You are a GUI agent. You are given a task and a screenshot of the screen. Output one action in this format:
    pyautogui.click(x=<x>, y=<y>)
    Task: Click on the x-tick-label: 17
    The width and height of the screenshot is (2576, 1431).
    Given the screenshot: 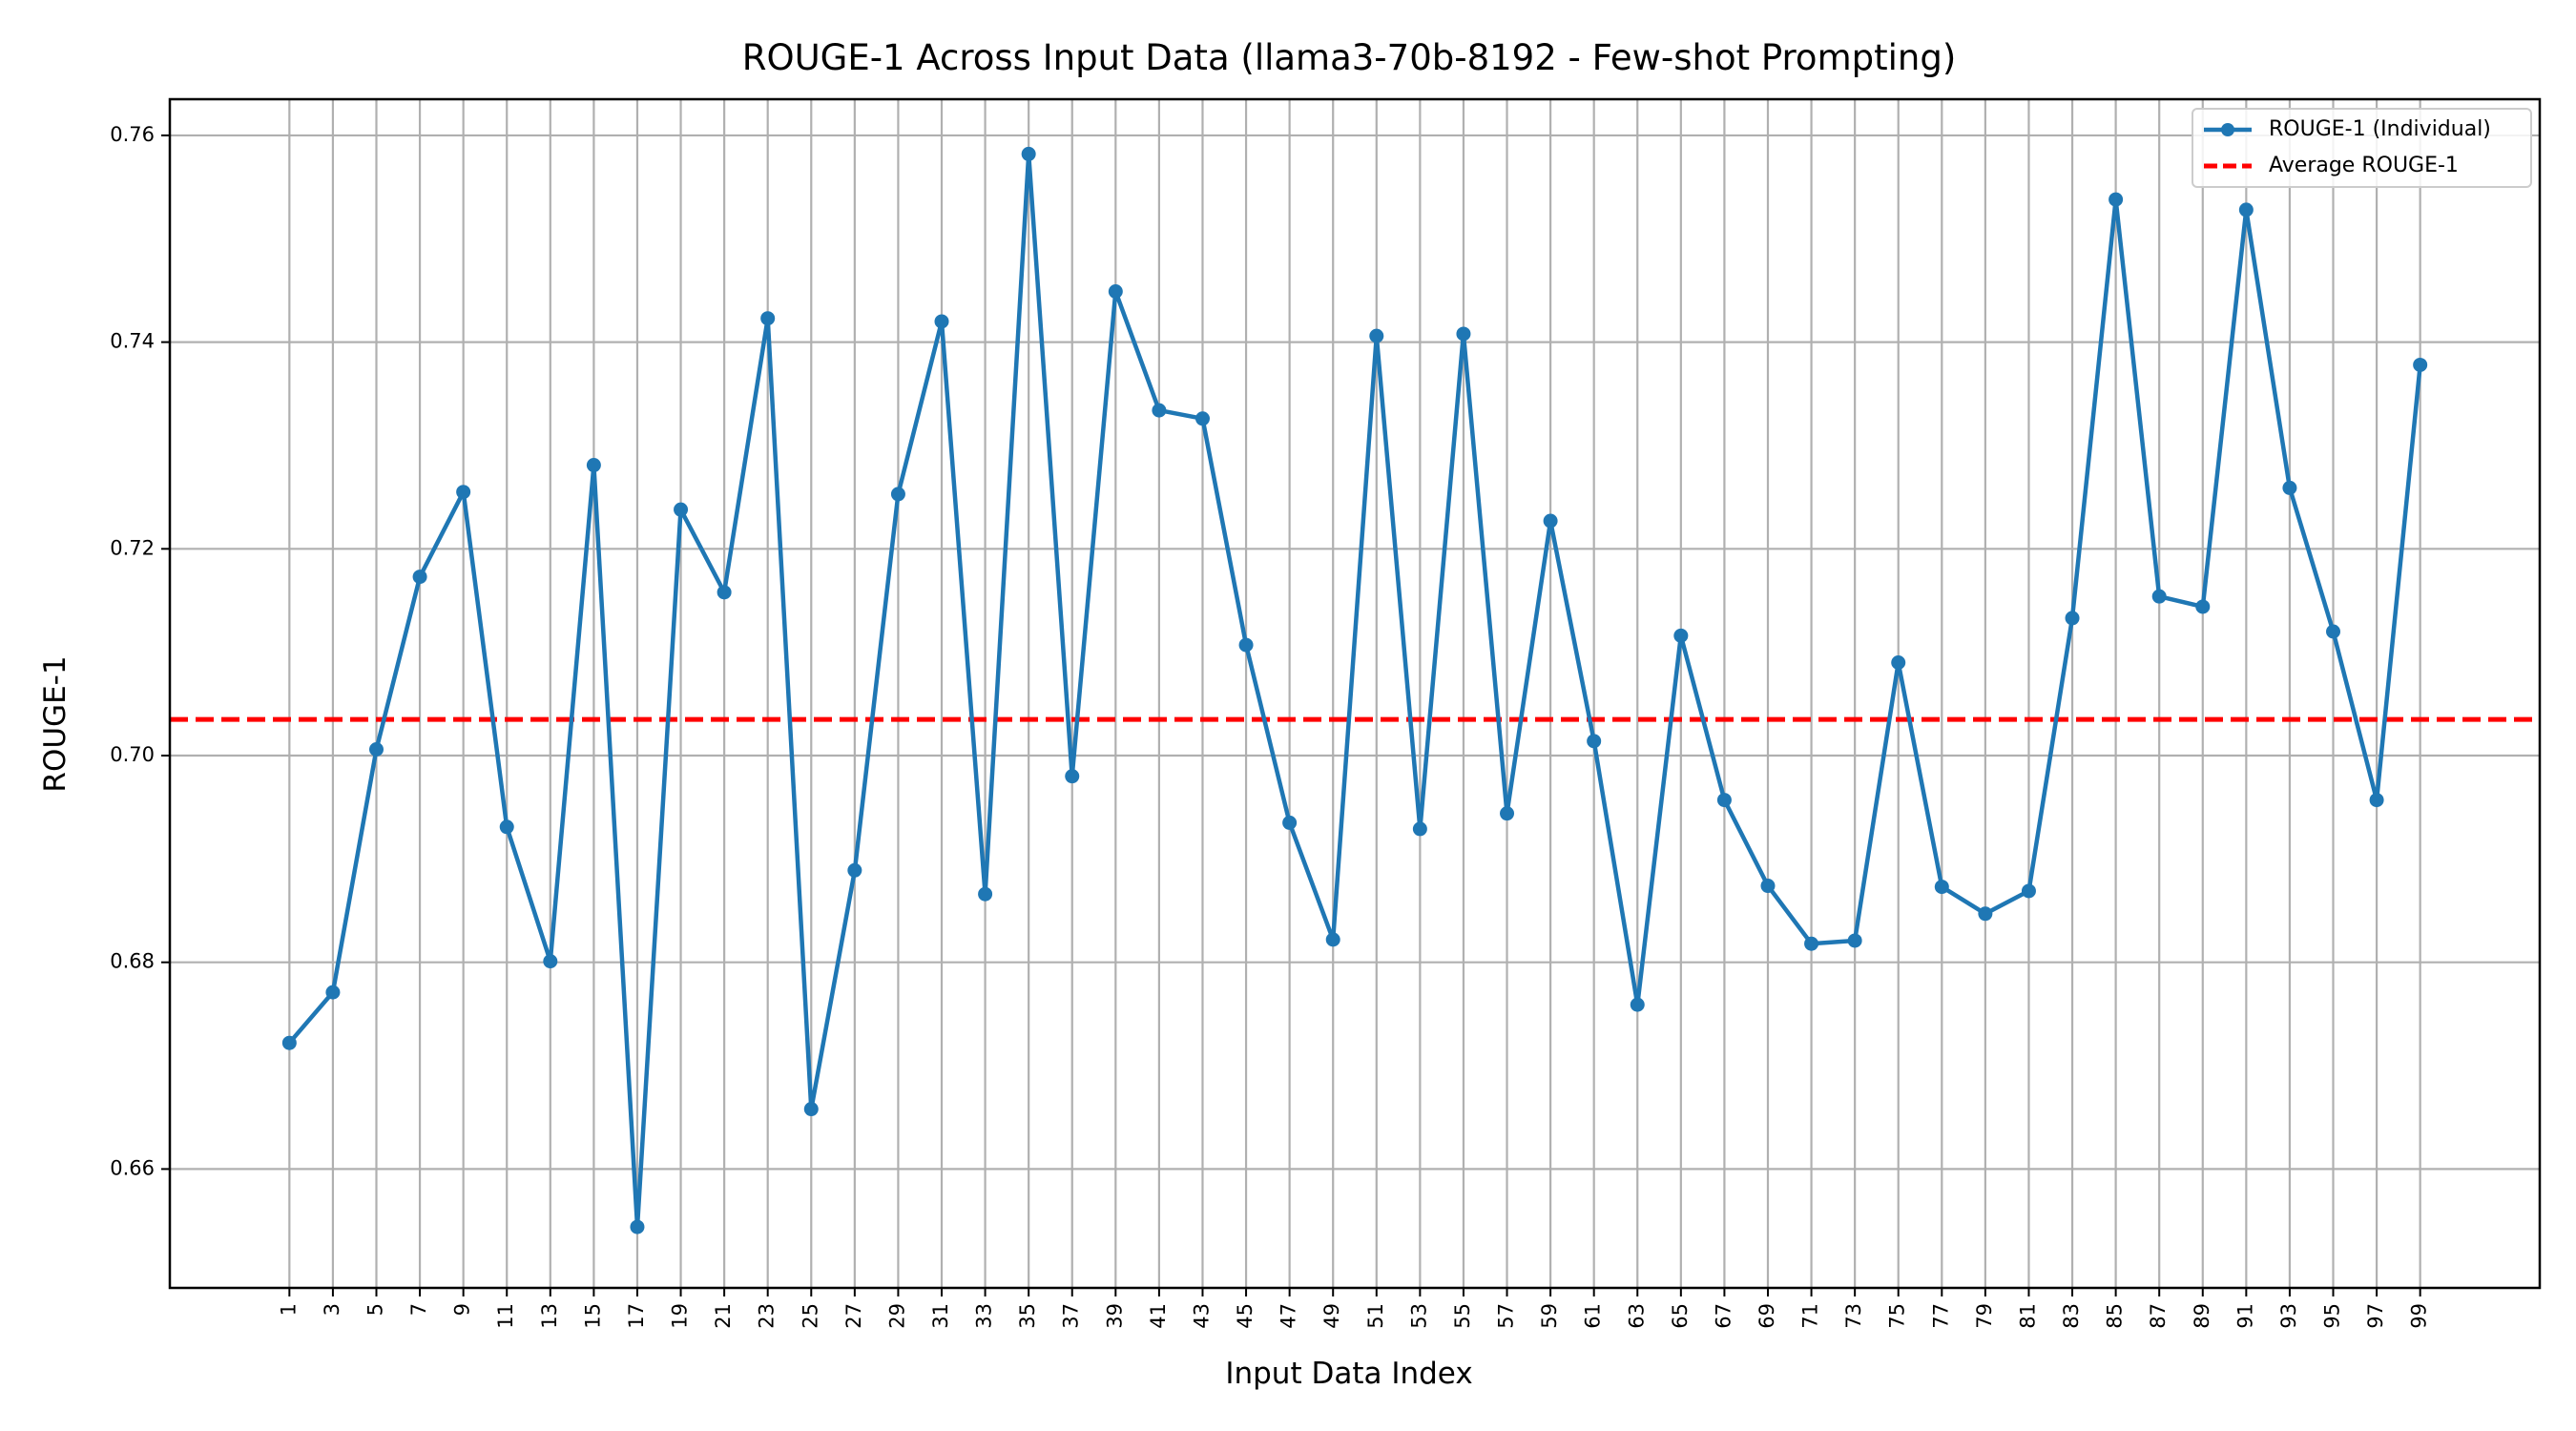 What is the action you would take?
    pyautogui.click(x=636, y=1316)
    